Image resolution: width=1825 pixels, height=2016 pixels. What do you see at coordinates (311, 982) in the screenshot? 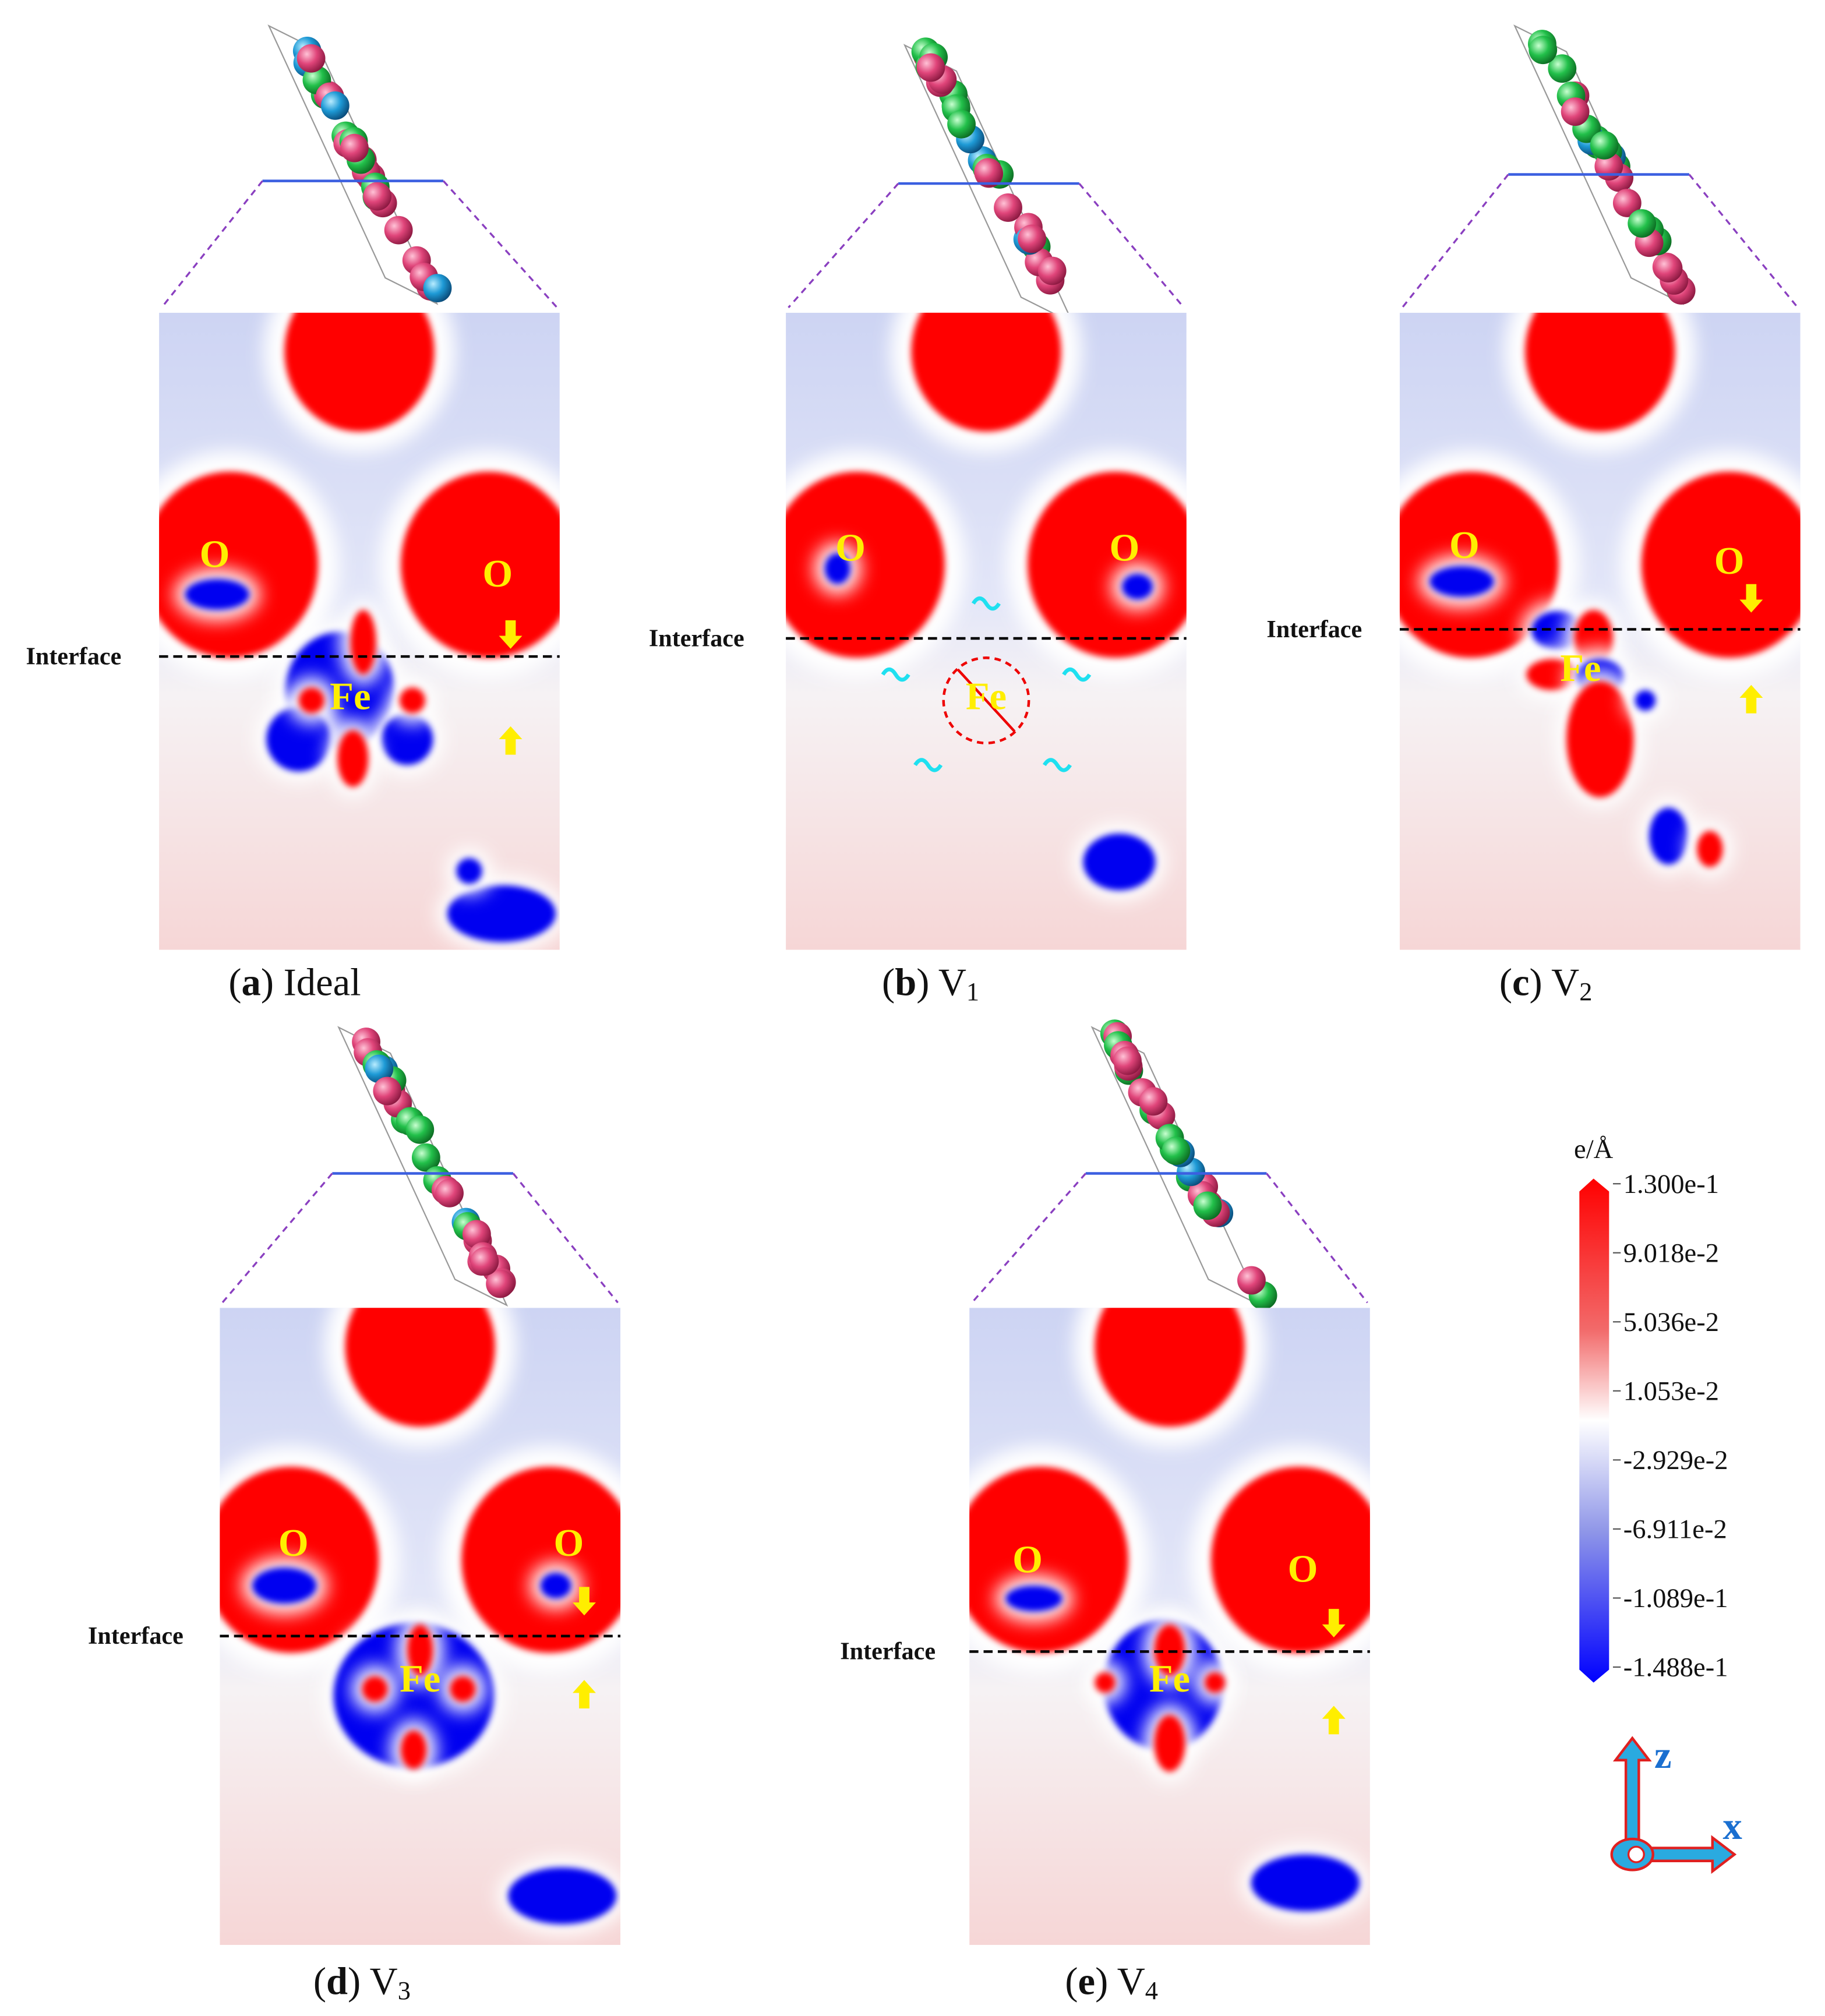
I see `caption-part: ) Ideal` at bounding box center [311, 982].